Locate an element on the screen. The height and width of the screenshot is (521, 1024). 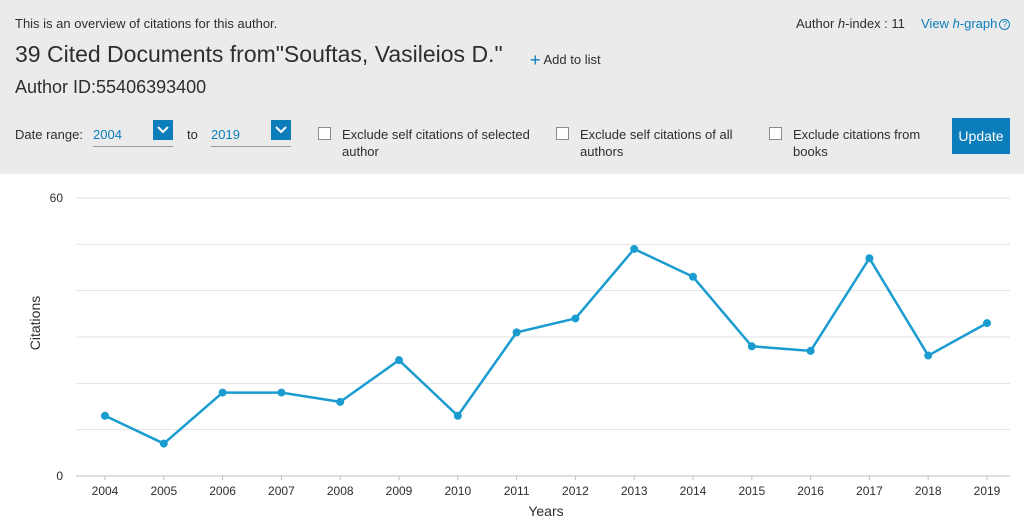
to-label: to is located at coordinates (192, 134).